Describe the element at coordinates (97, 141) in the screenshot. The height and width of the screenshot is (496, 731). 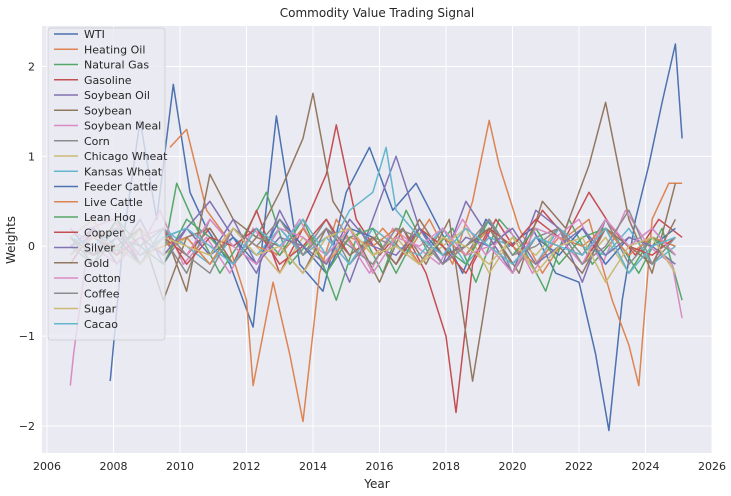
I see `legend-label: Corn` at that location.